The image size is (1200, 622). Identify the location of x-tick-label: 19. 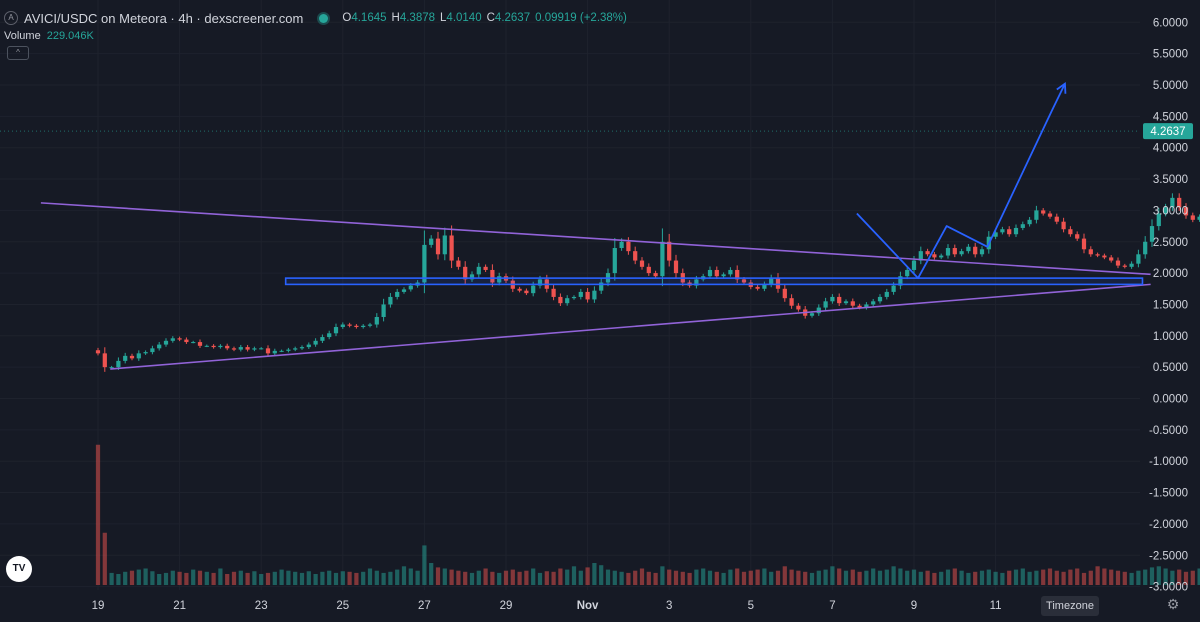
(98, 606).